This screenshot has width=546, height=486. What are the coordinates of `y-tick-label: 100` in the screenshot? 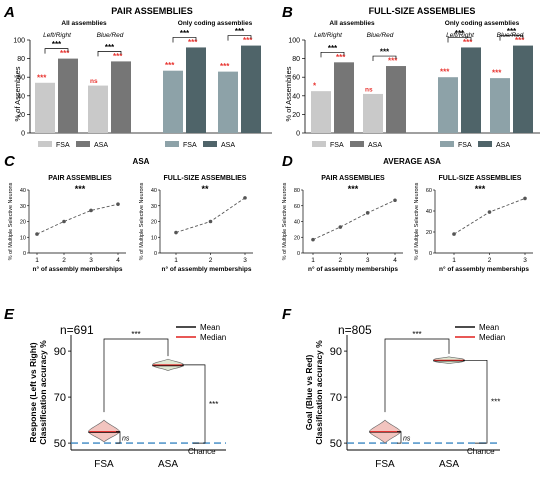 It's located at (294, 41).